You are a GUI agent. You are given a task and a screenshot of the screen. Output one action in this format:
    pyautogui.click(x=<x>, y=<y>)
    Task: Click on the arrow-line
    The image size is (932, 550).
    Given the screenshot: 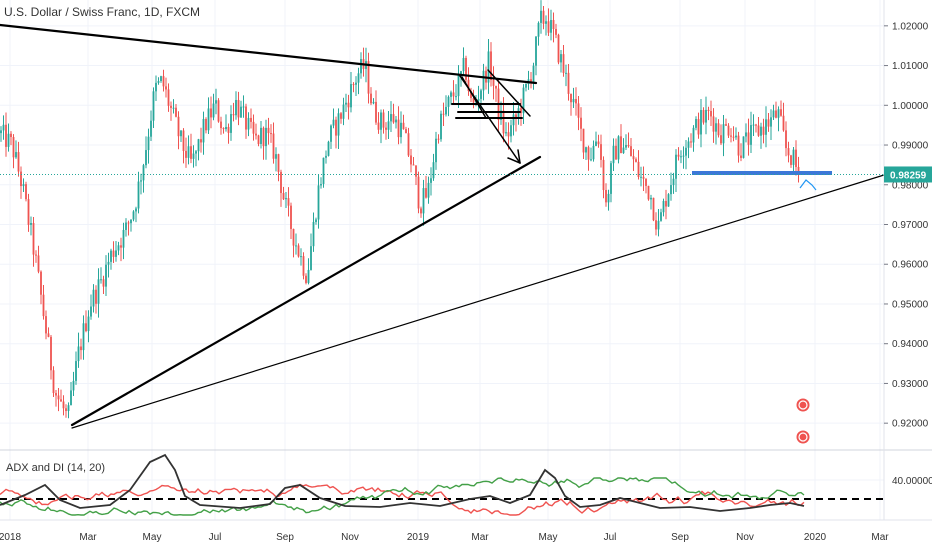 What is the action you would take?
    pyautogui.click(x=509, y=93)
    